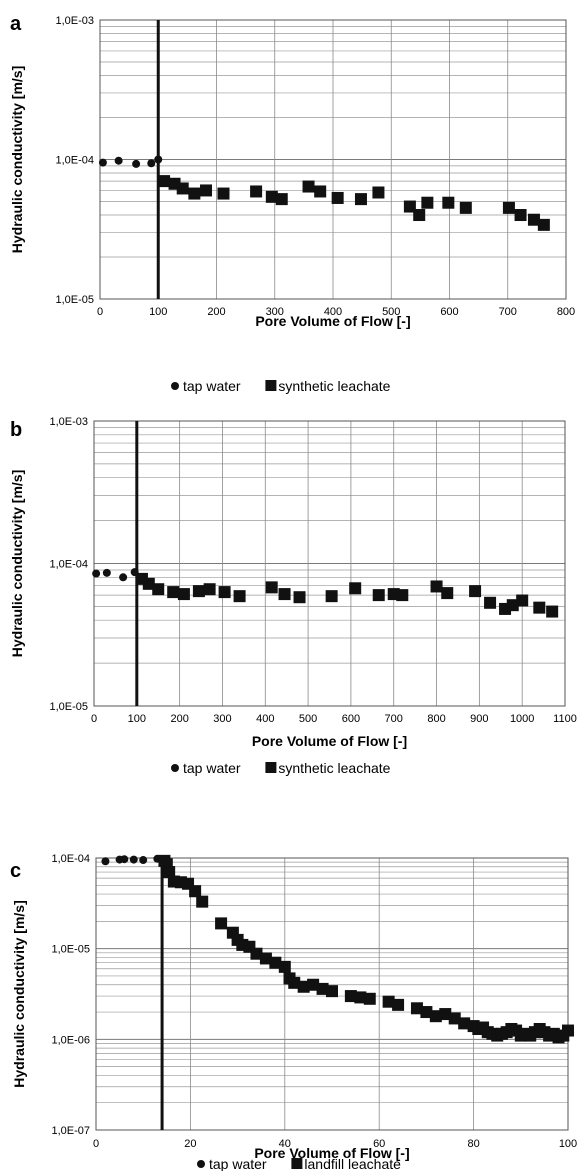 This screenshot has height=1171, width=582. I want to click on panel-letter: b, so click(16, 430).